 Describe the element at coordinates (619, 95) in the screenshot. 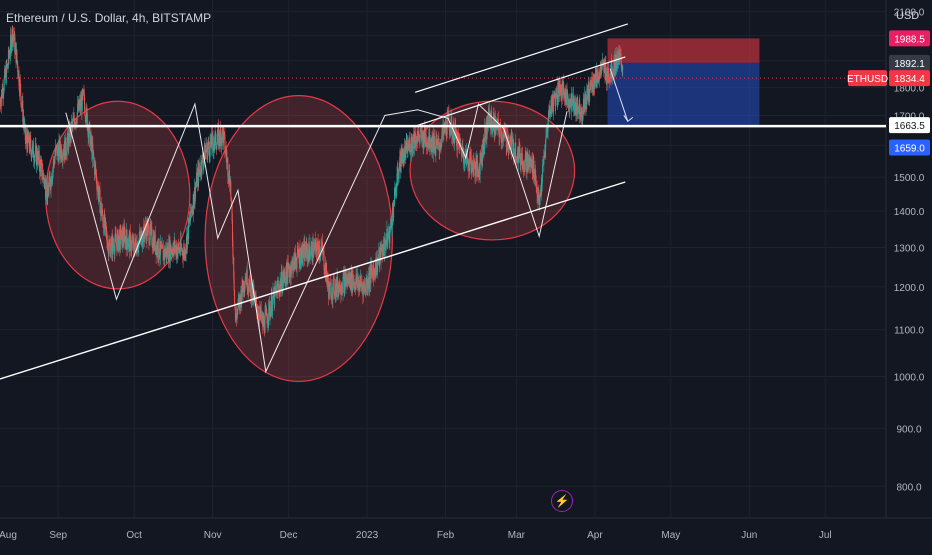

I see `forecast-arrow-line` at that location.